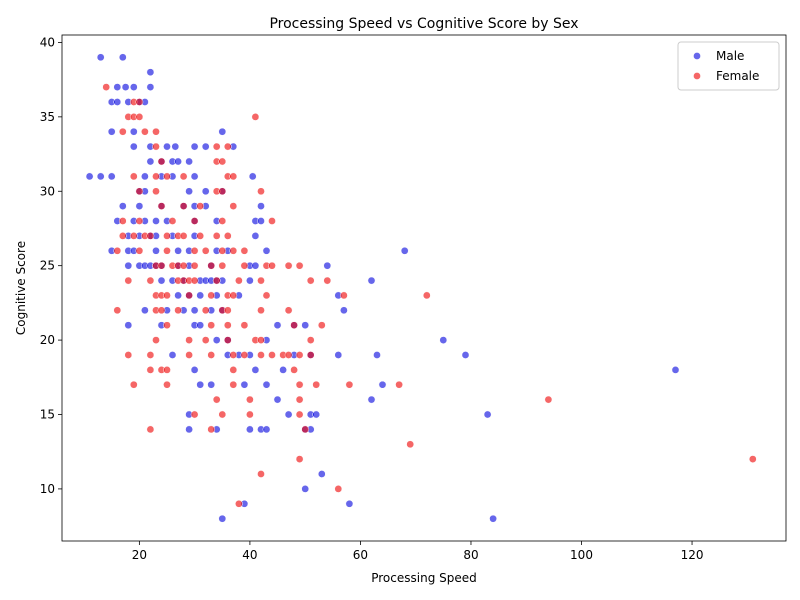  Describe the element at coordinates (47, 415) in the screenshot. I see `y-tick-label: 15` at that location.